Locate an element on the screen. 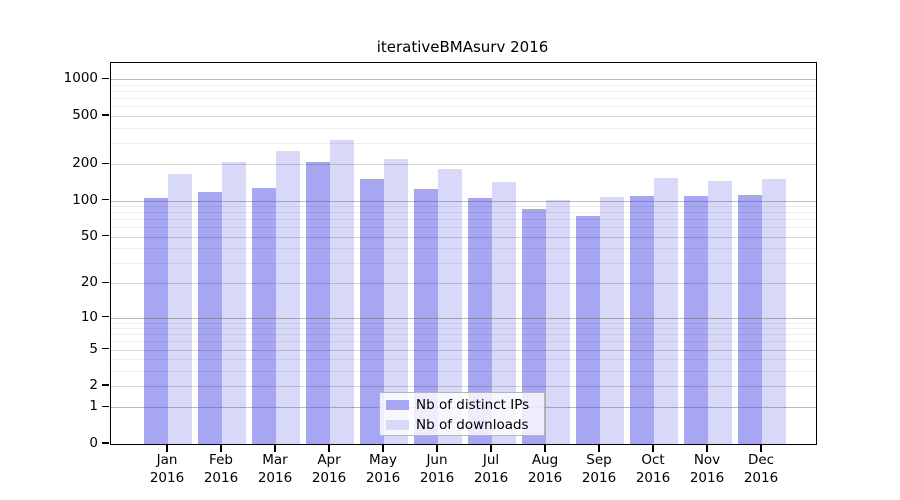 The image size is (900, 500). x-tick-sep is located at coordinates (599, 448).